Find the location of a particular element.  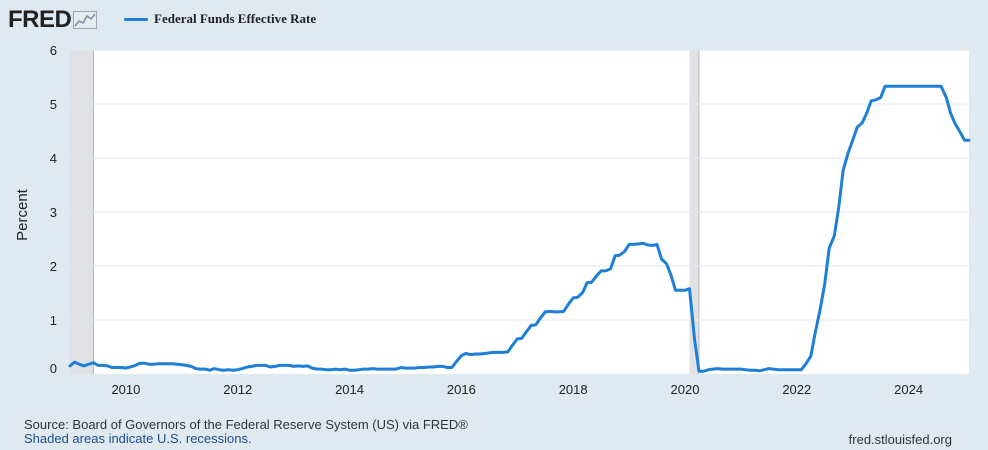

chart-legend: Federal Funds Effective Rate is located at coordinates (220, 19).